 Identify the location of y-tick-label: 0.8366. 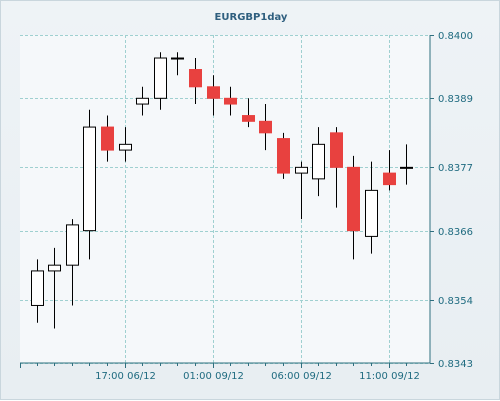
(455, 232).